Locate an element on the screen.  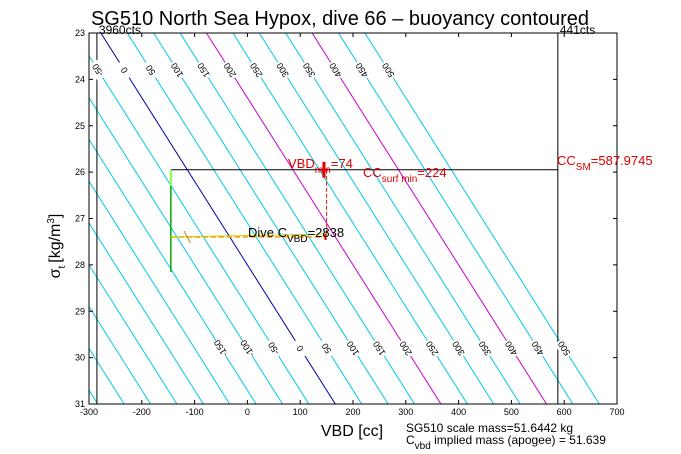
x-tick-label: 500 is located at coordinates (511, 412).